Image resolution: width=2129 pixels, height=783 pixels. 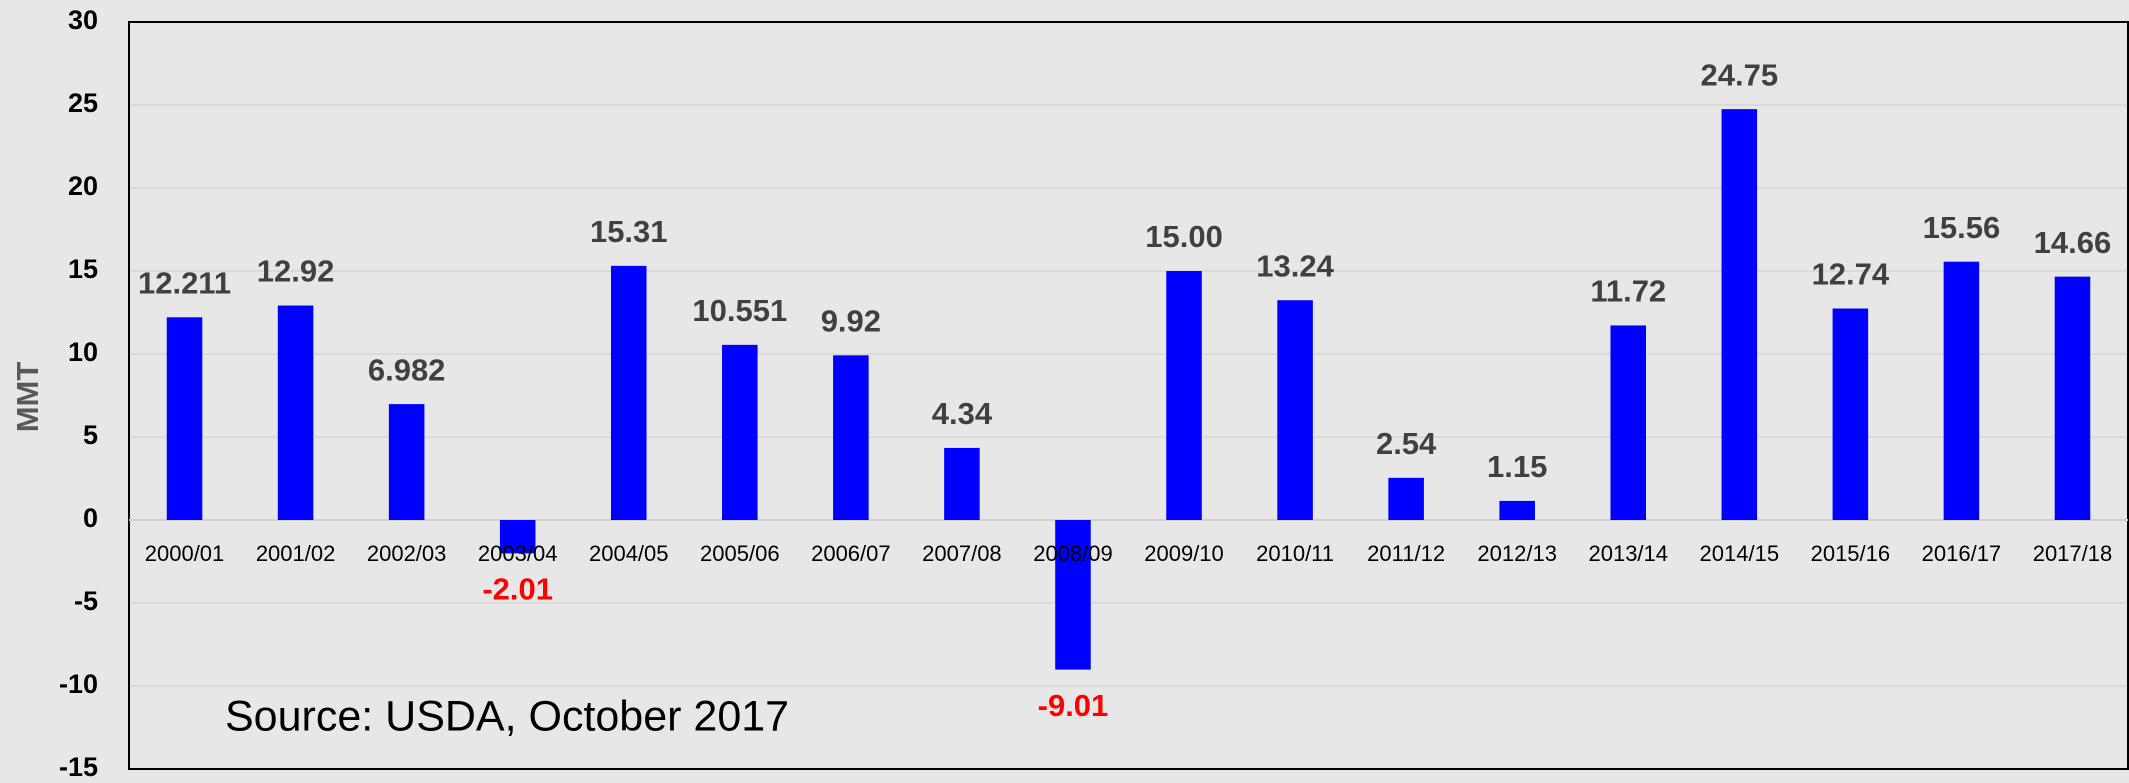 I want to click on value-label: 2.54, so click(x=1406, y=443).